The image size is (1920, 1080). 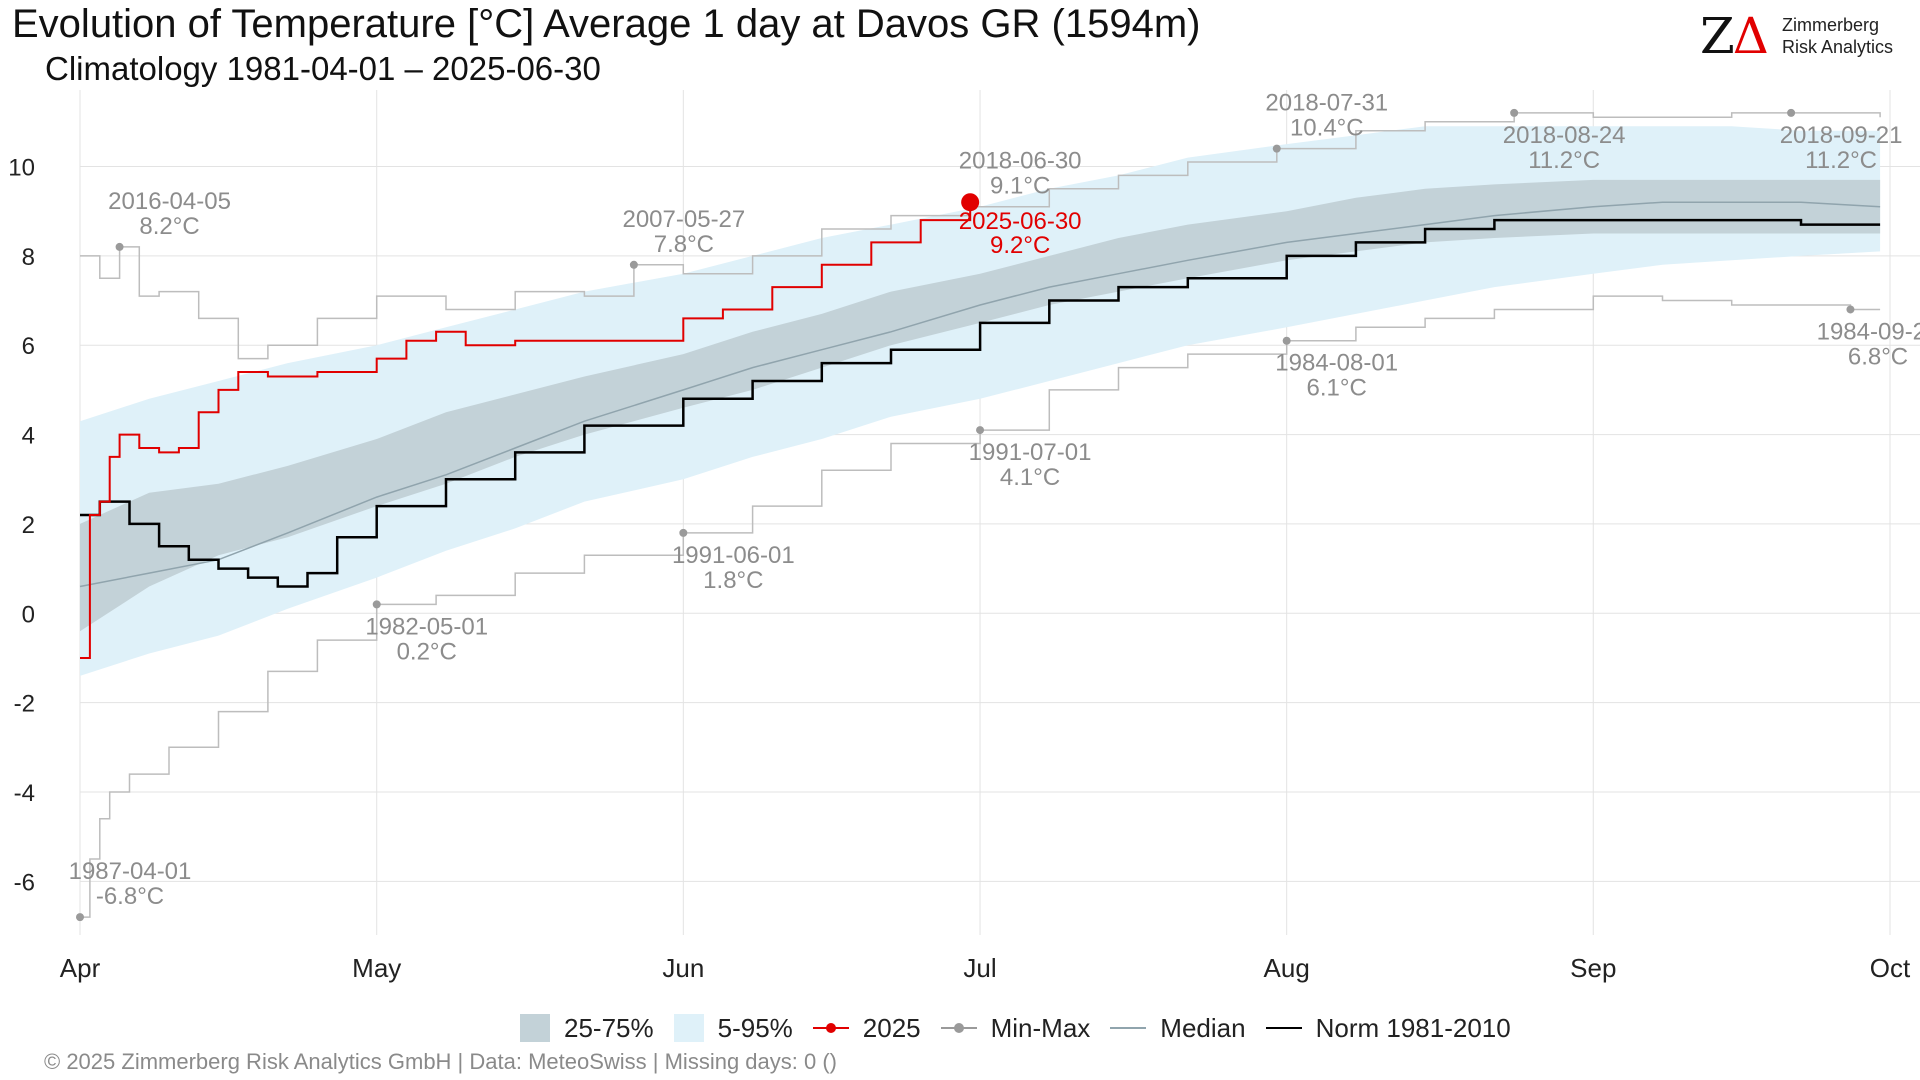 What do you see at coordinates (28, 257) in the screenshot?
I see `y-tick-label: 8` at bounding box center [28, 257].